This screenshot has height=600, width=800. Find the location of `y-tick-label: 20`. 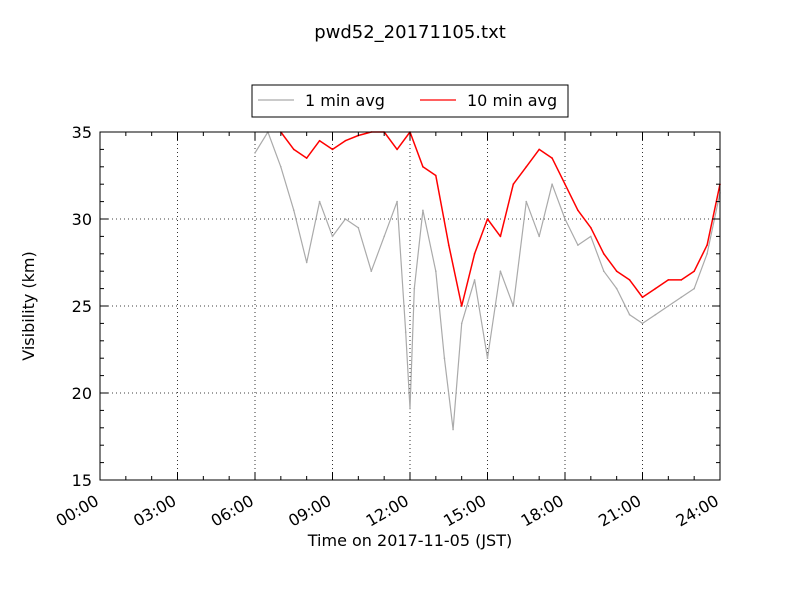

y-tick-label: 20 is located at coordinates (82, 393).